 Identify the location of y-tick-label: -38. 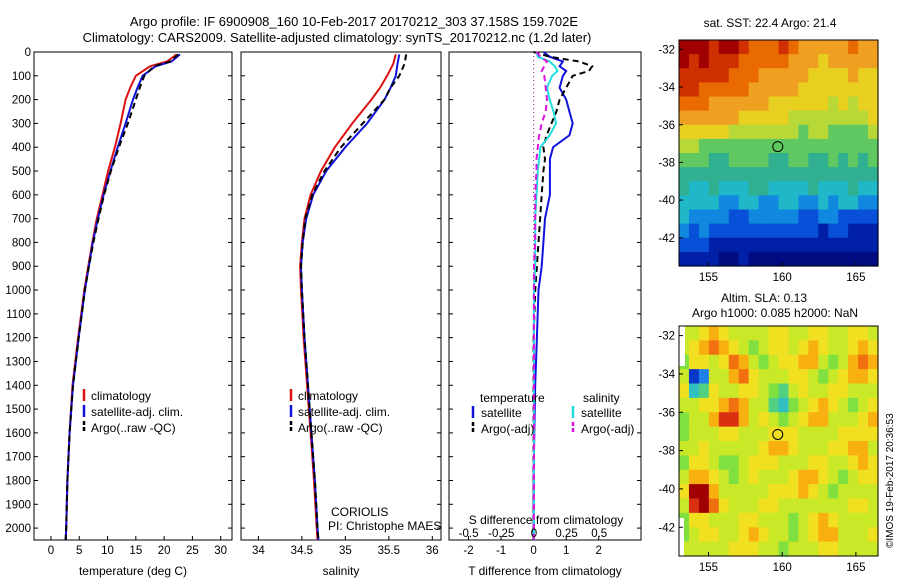
(666, 163).